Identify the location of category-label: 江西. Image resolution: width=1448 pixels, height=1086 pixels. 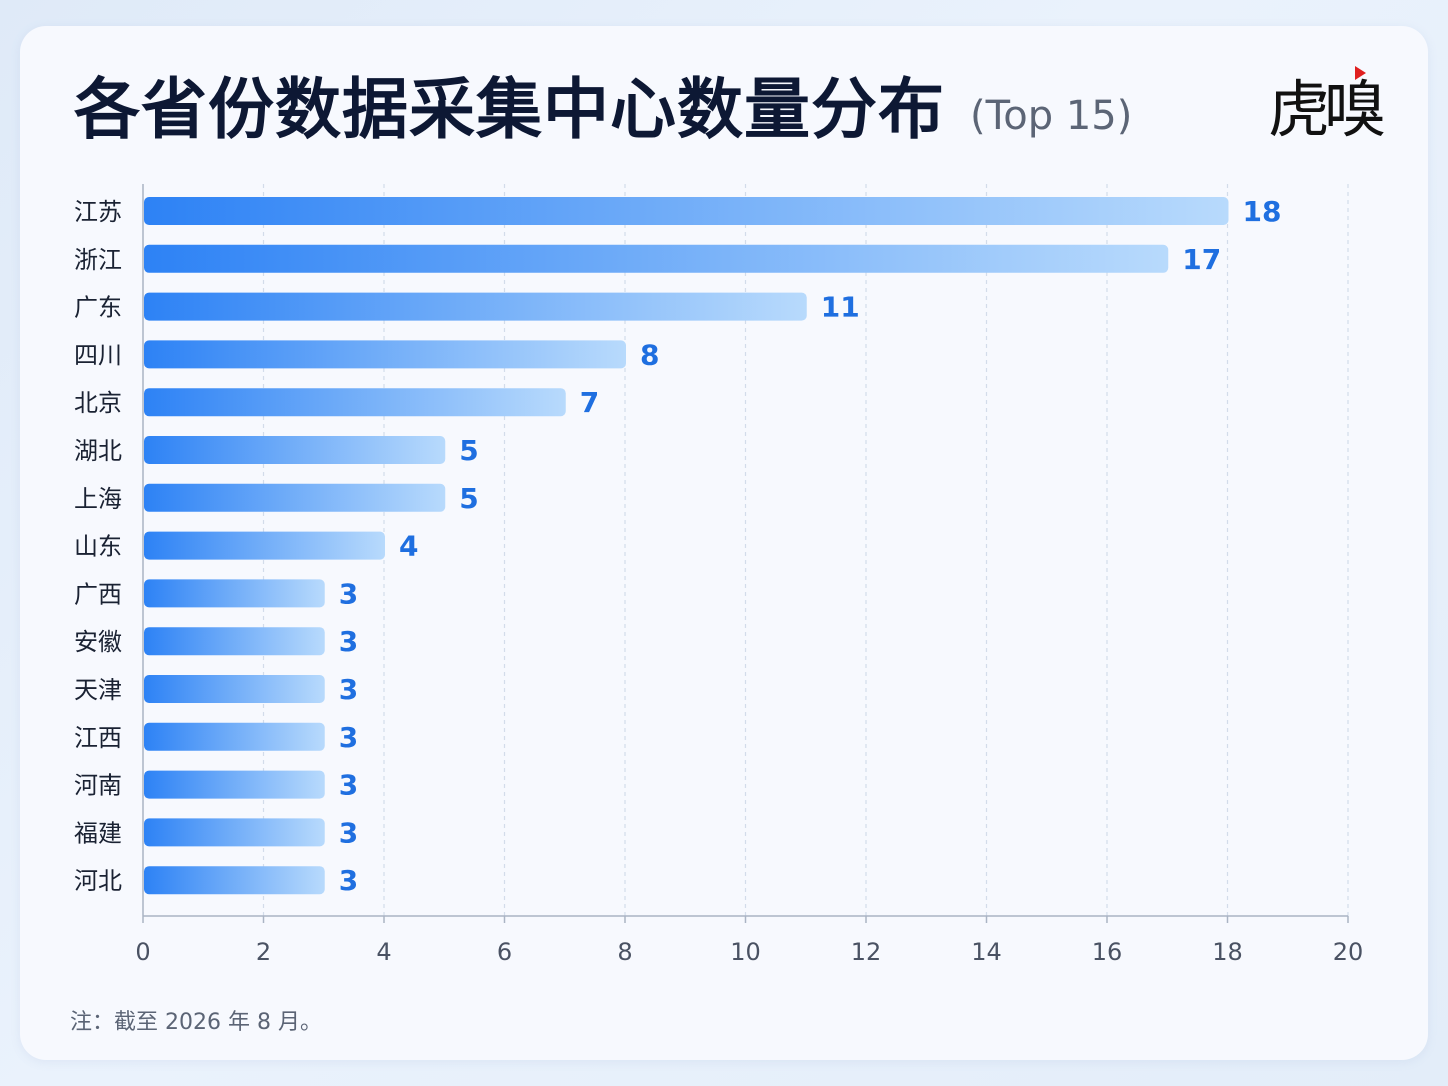
(98, 738).